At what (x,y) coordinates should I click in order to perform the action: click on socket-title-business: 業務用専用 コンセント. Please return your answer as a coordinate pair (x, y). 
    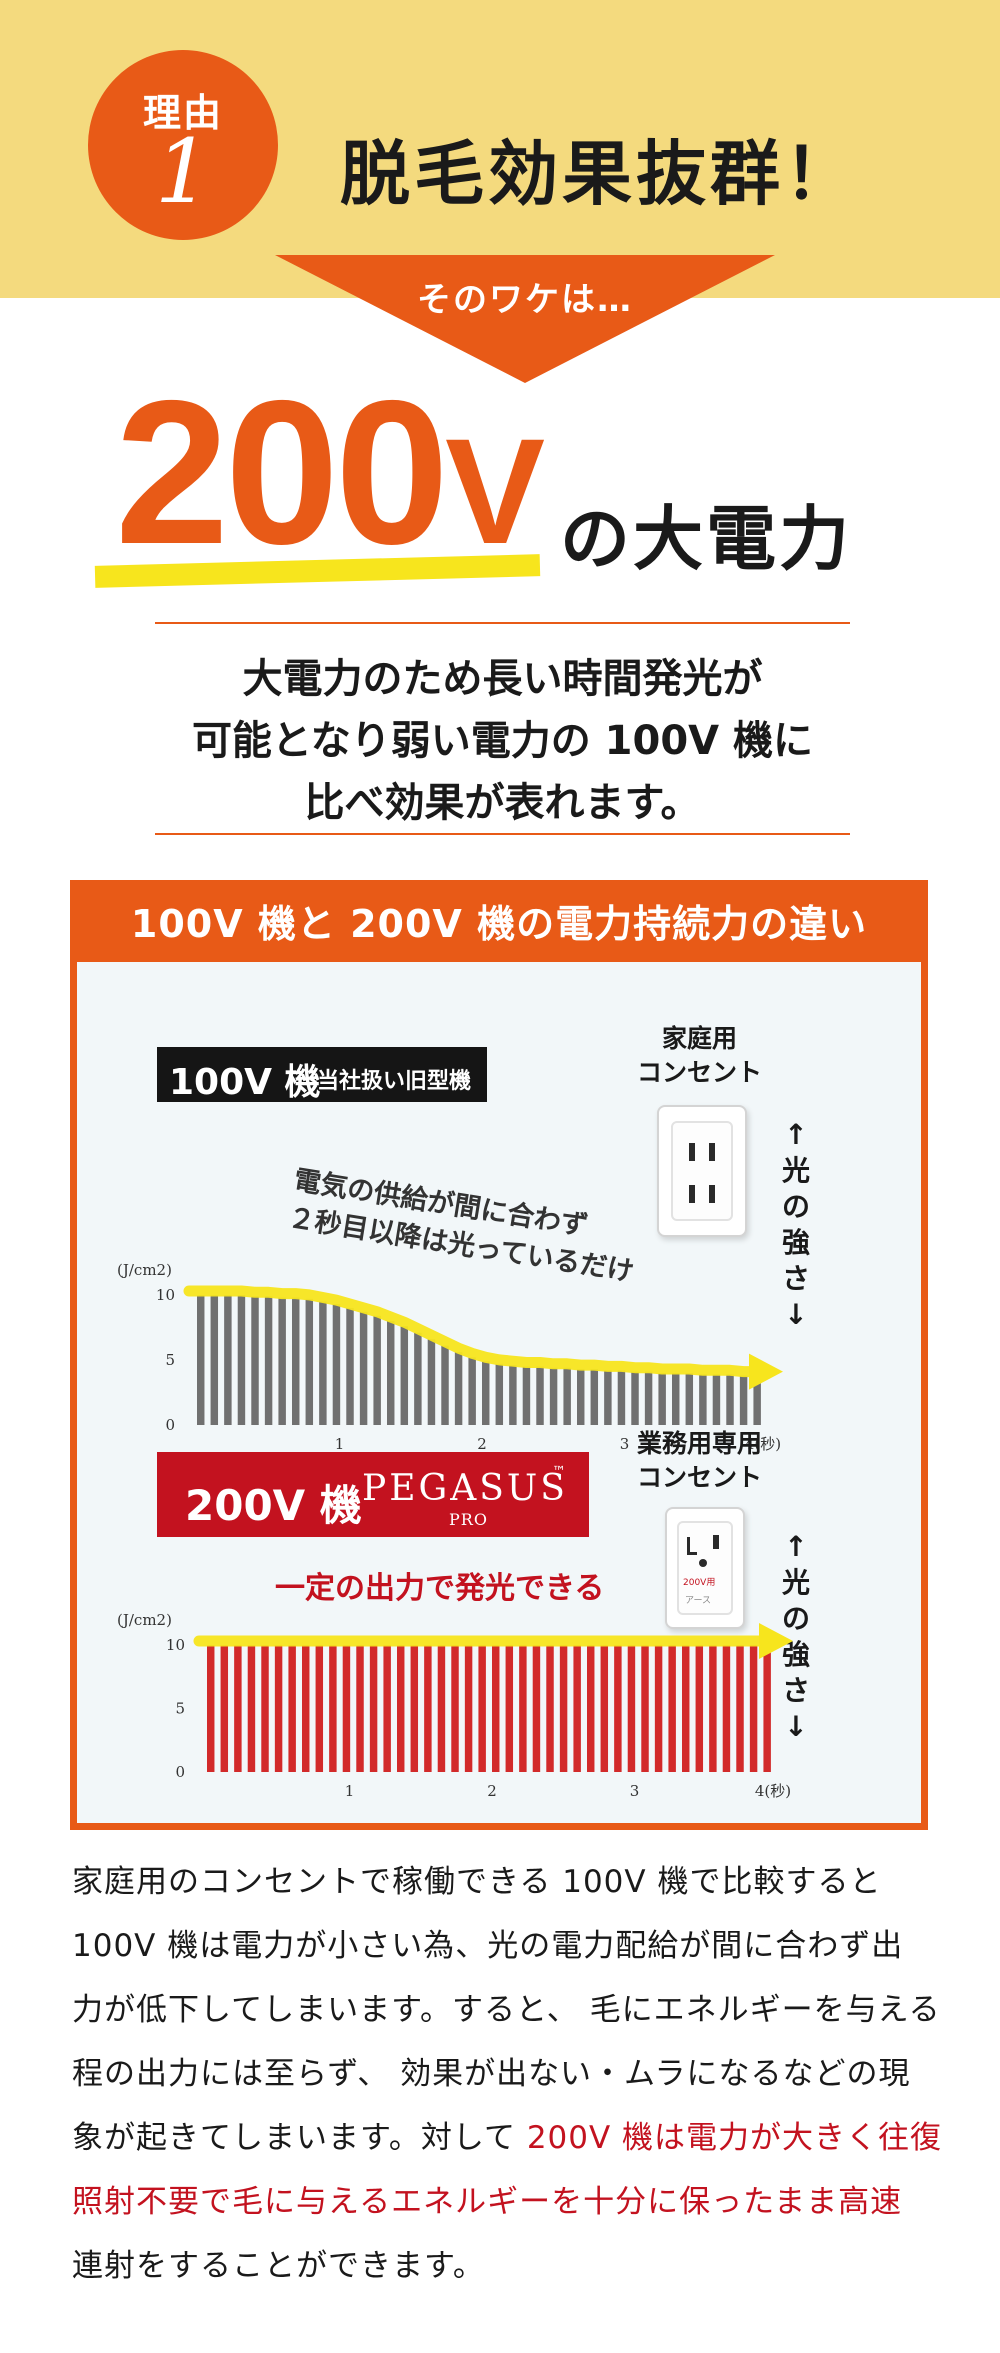
    Looking at the image, I should click on (700, 1460).